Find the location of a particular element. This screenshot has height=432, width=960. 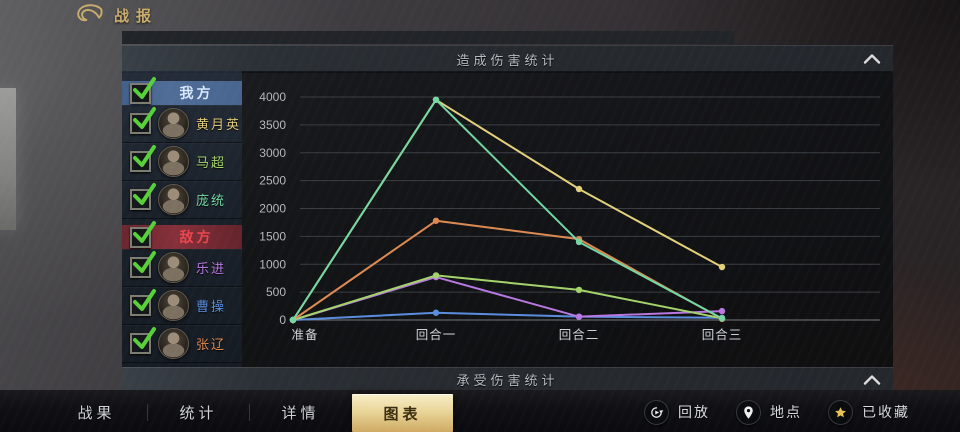

tab-label: 统计 is located at coordinates (198, 413).